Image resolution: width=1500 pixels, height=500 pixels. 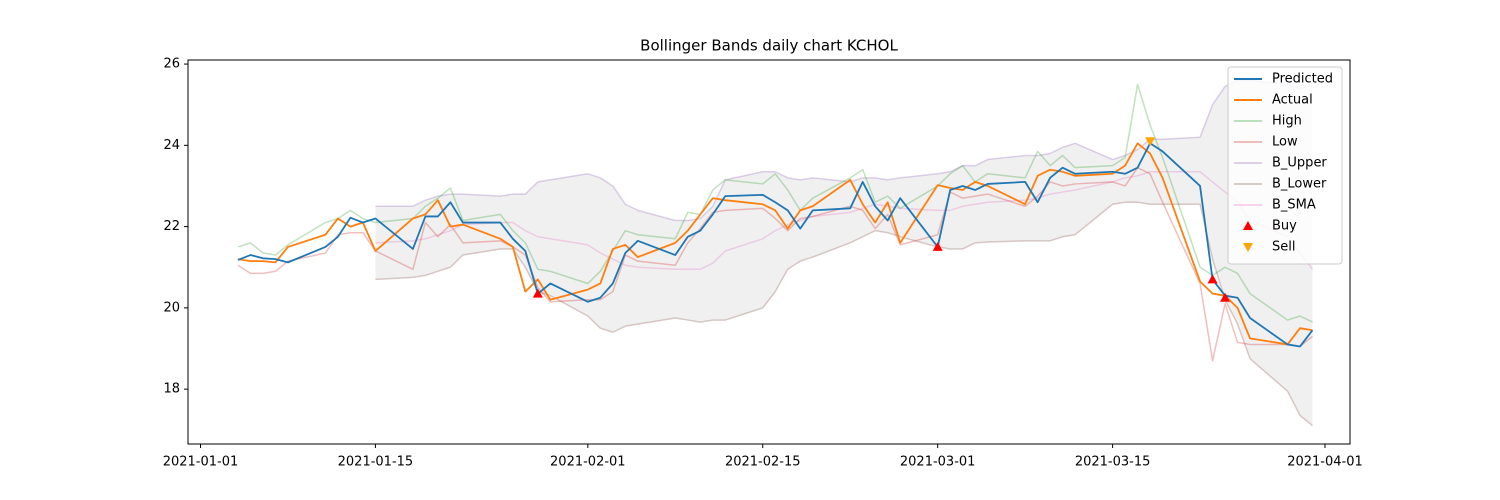 I want to click on x-tick-label: 2021-03-01, so click(x=938, y=462).